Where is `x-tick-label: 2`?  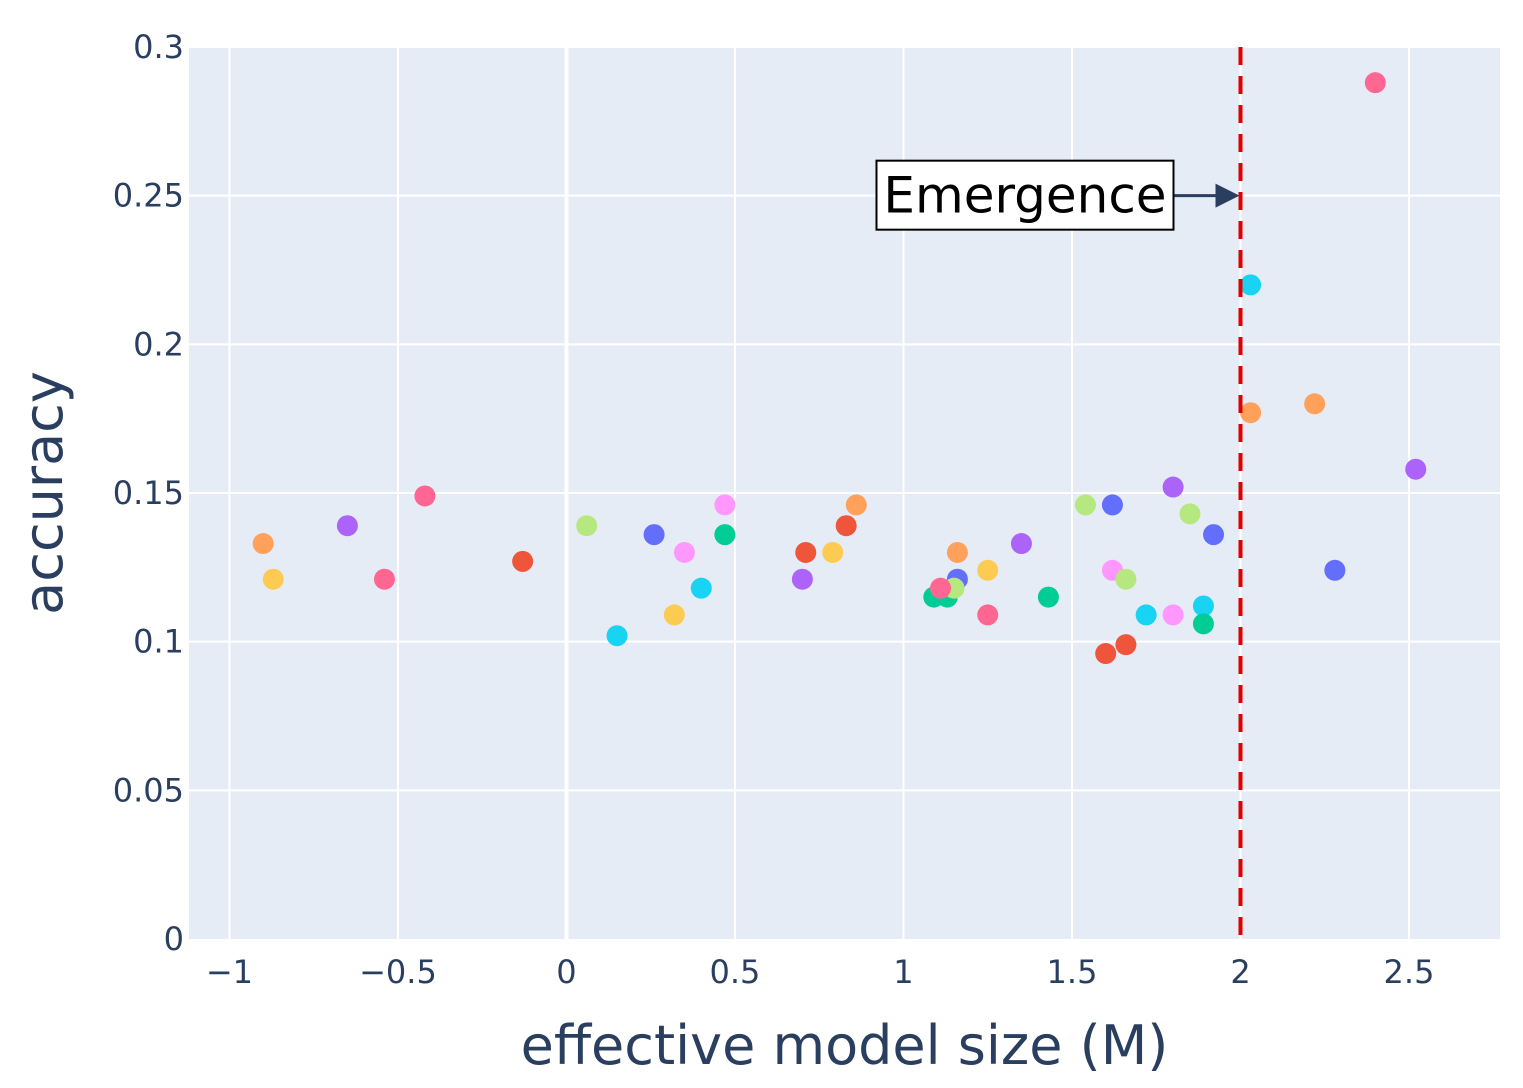
x-tick-label: 2 is located at coordinates (1240, 972).